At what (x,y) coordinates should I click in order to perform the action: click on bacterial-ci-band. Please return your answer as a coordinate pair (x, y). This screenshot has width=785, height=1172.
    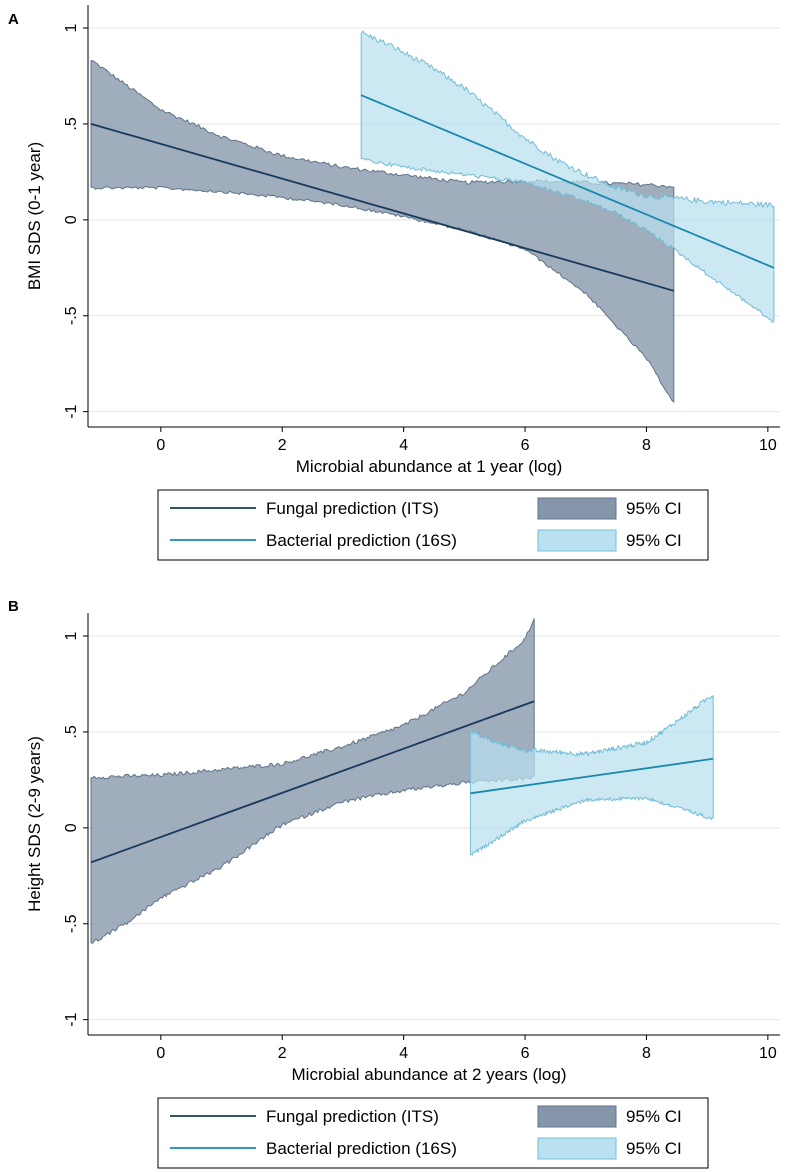
    Looking at the image, I should click on (567, 176).